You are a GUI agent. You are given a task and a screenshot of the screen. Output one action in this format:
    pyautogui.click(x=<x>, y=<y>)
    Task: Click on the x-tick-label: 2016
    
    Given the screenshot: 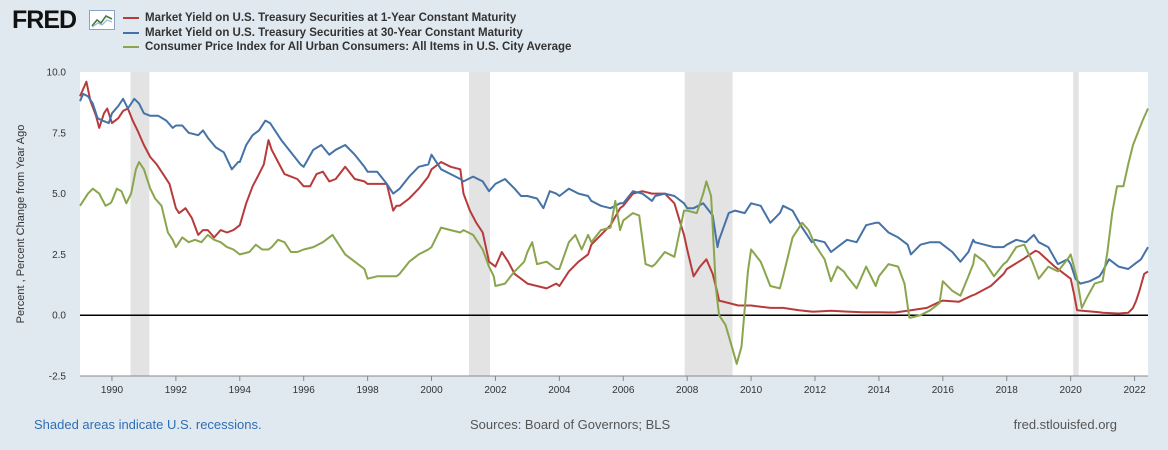 What is the action you would take?
    pyautogui.click(x=943, y=390)
    